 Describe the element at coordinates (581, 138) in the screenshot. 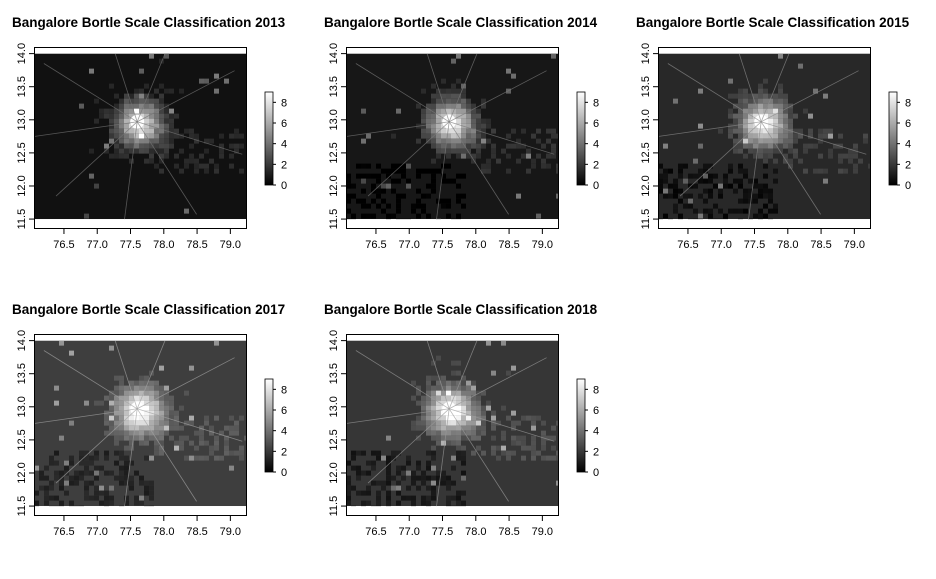

I see `legend-bar` at that location.